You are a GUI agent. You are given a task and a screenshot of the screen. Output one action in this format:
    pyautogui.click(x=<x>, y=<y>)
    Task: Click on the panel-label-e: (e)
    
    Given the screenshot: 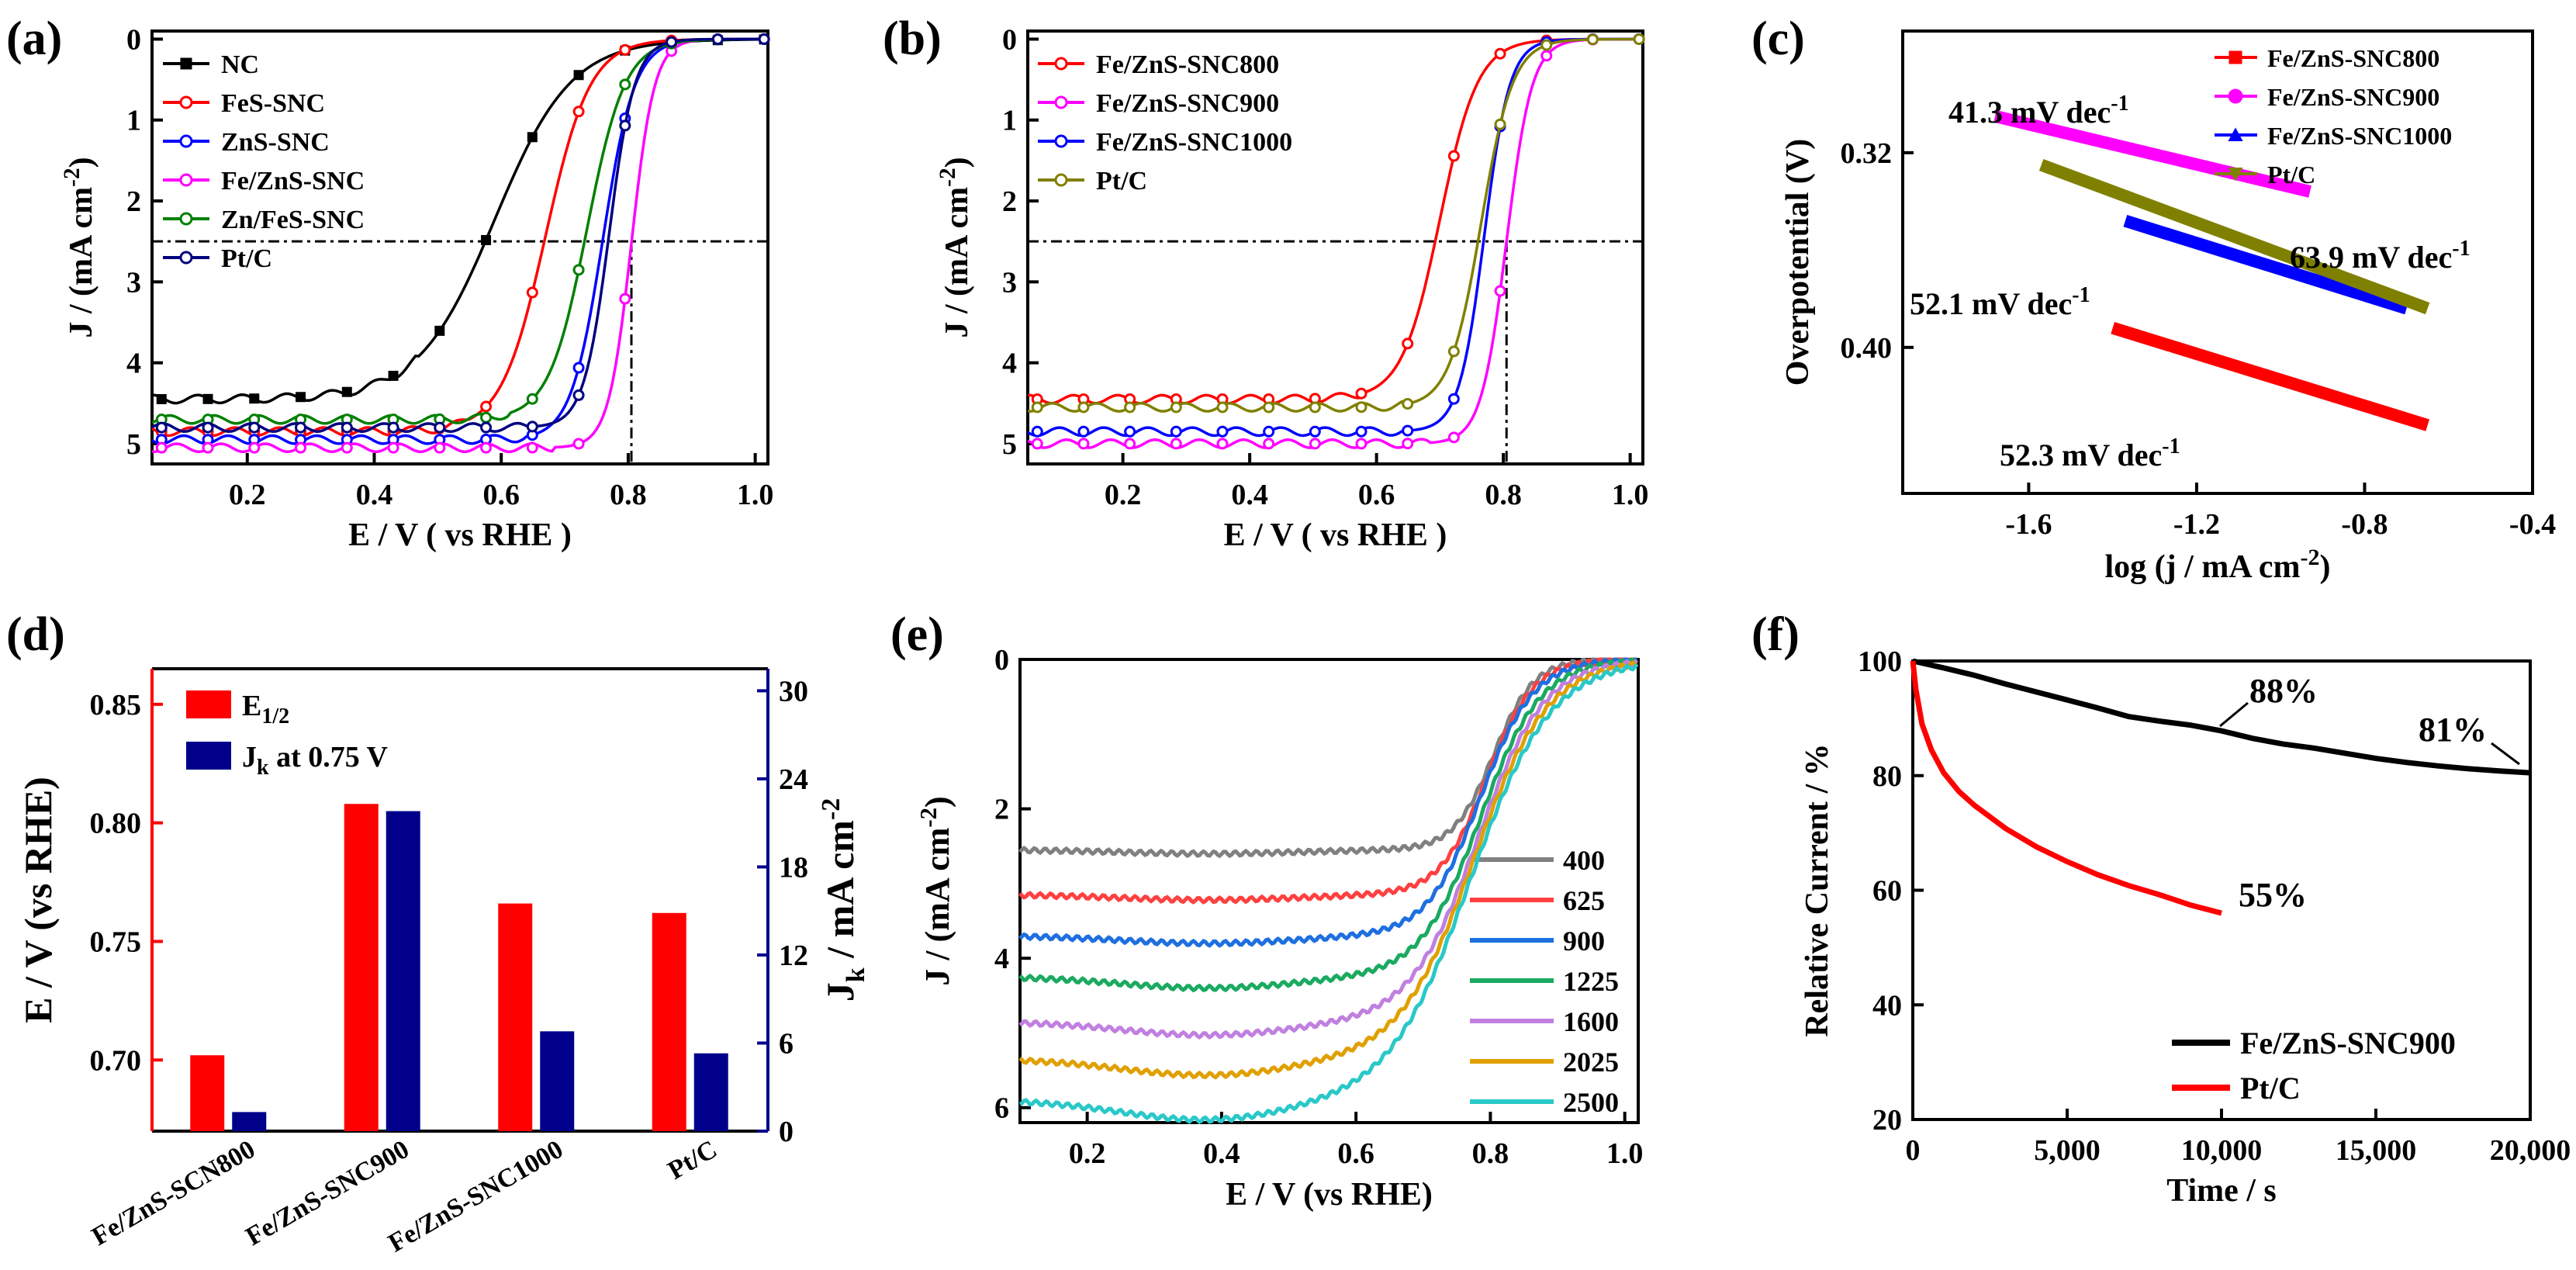 What is the action you would take?
    pyautogui.click(x=917, y=634)
    